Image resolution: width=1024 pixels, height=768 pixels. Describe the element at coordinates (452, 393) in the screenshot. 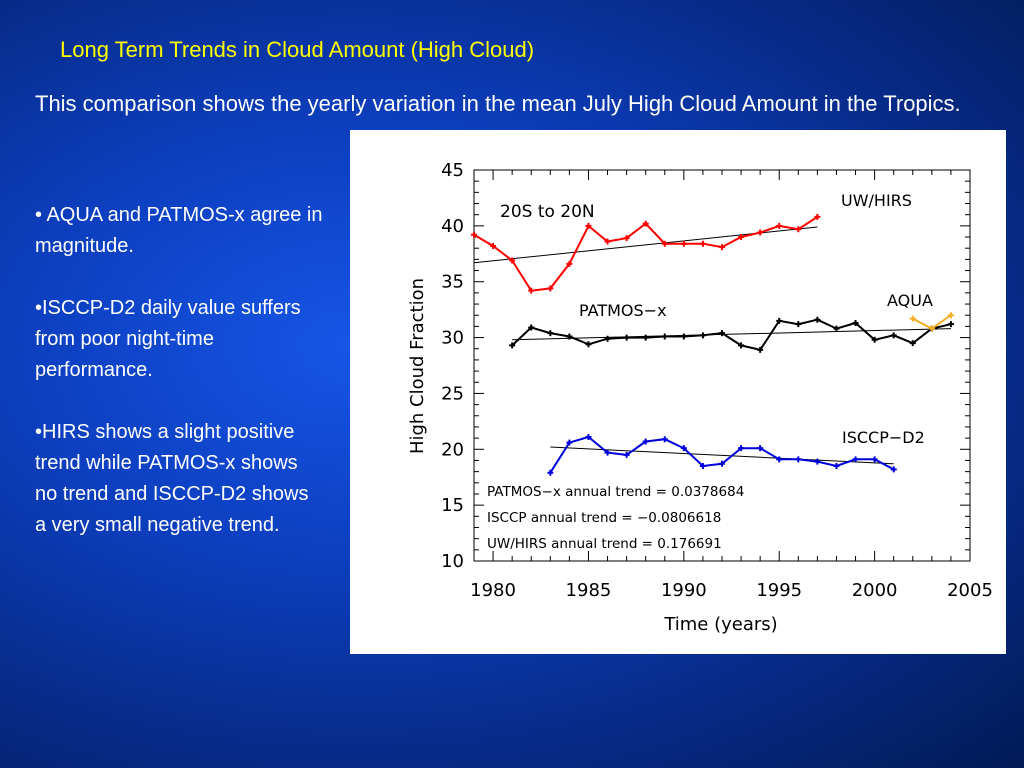

I see `y-tick-label: 25` at that location.